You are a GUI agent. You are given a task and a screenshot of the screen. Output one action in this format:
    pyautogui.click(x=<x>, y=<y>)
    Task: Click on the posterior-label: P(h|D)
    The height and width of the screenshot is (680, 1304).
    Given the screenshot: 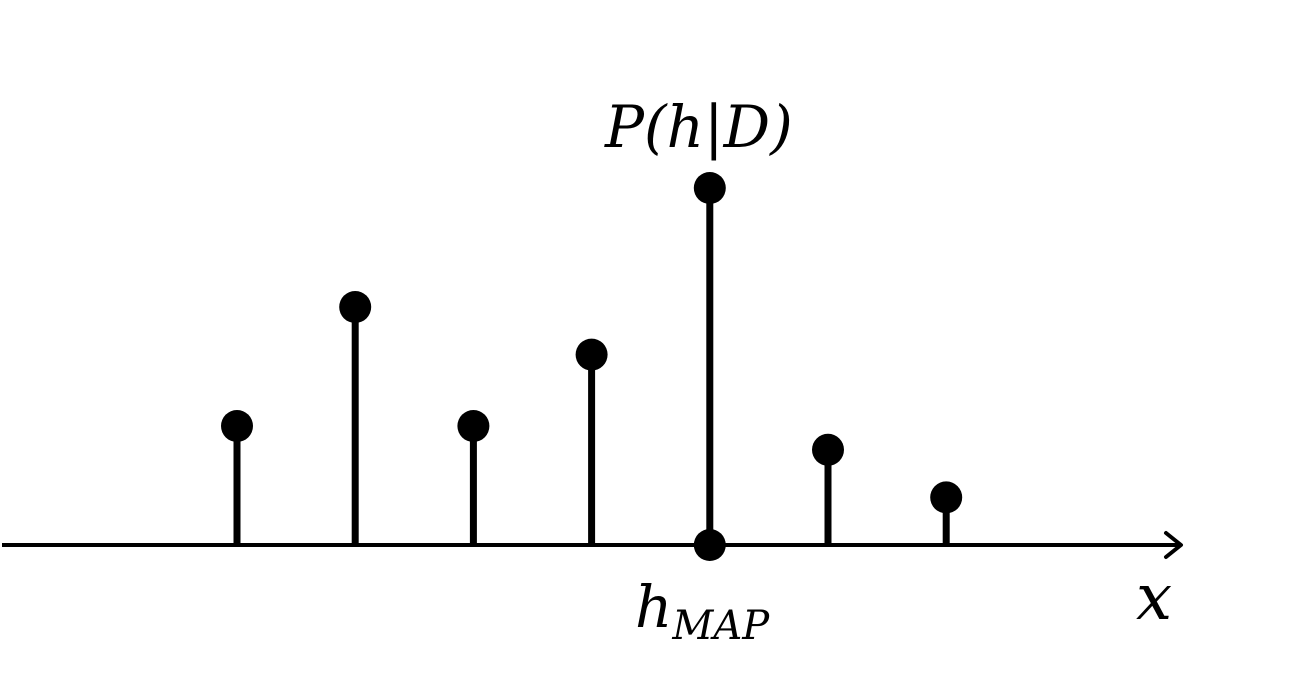 What is the action you would take?
    pyautogui.click(x=699, y=127)
    